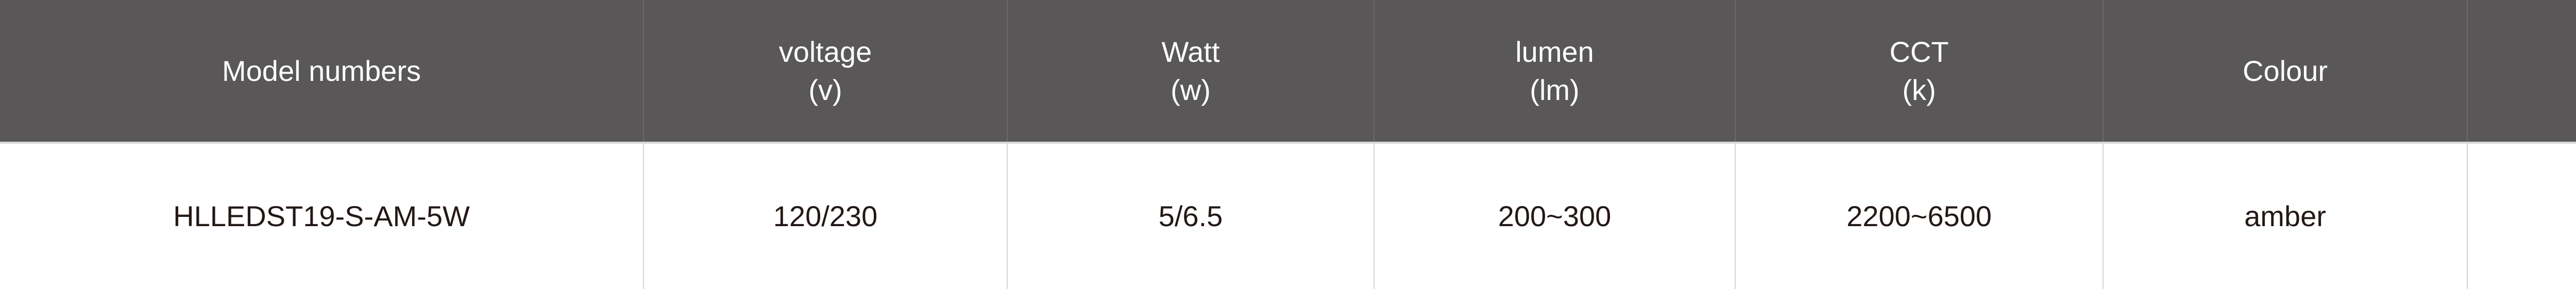 This screenshot has width=2576, height=289. I want to click on cell-colour: amber, so click(2285, 216).